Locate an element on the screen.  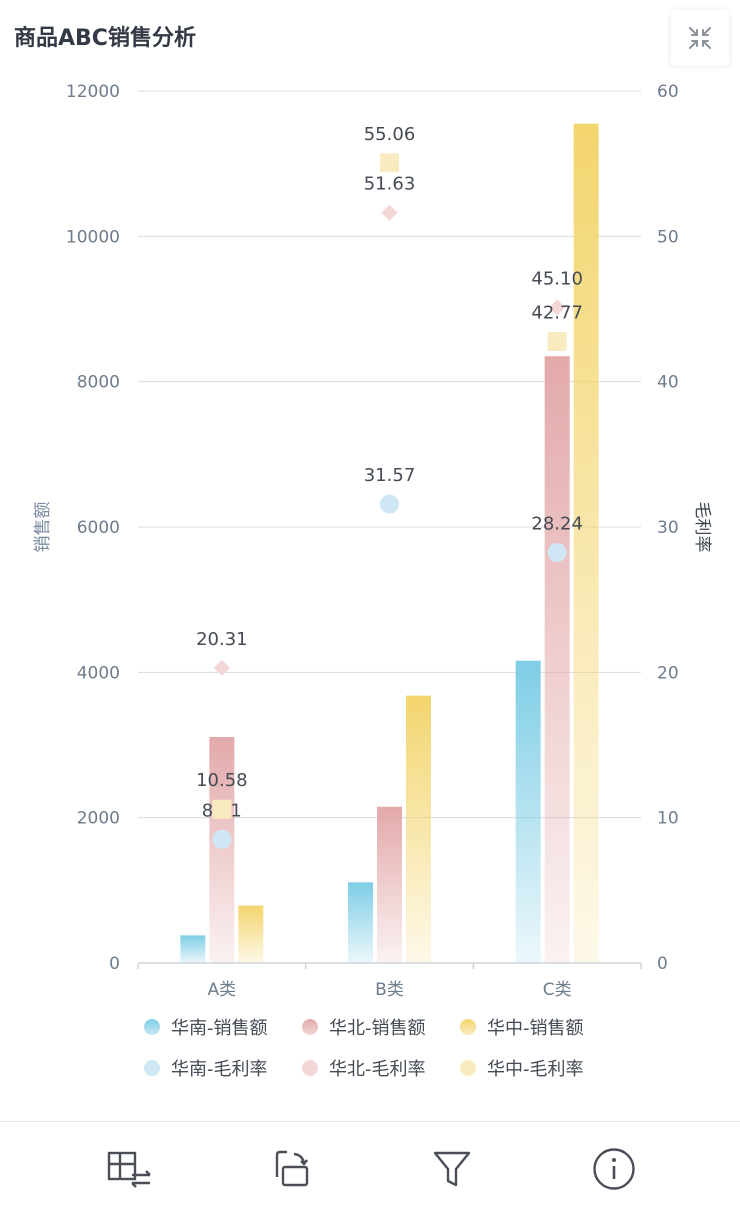
y-tick-left: 12000 is located at coordinates (93, 92).